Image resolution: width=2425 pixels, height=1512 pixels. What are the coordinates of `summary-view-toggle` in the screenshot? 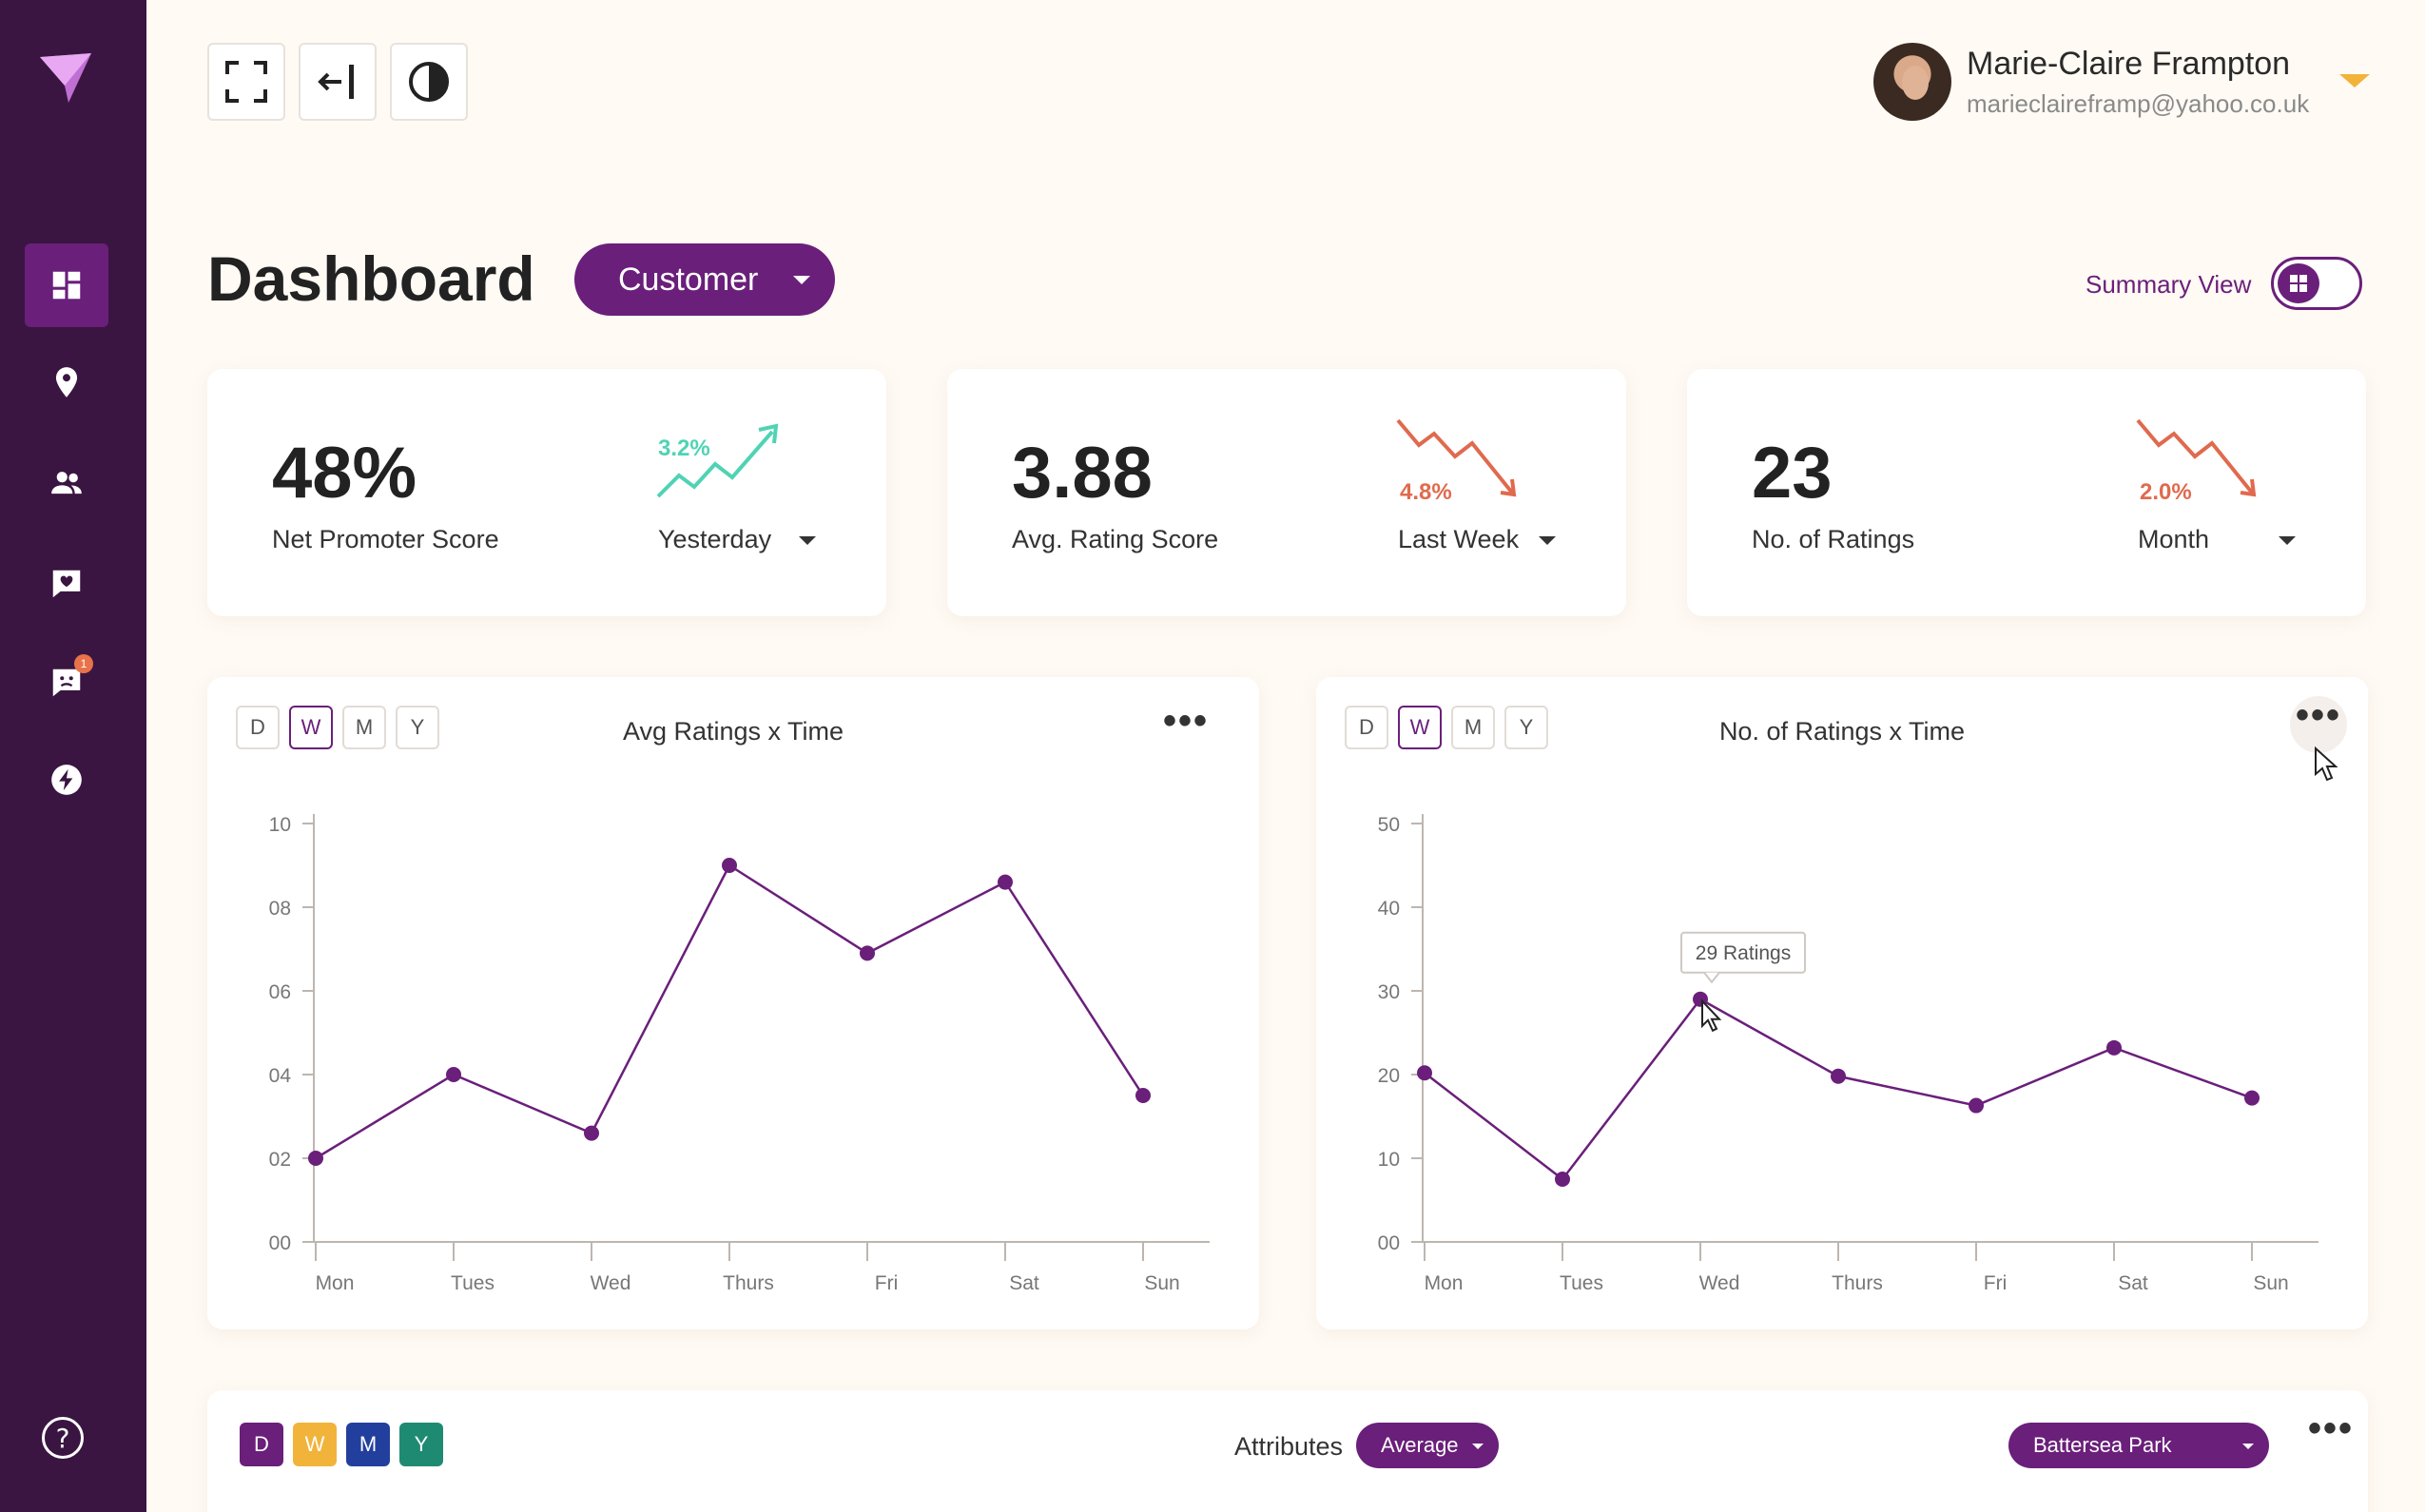 It's located at (2316, 283).